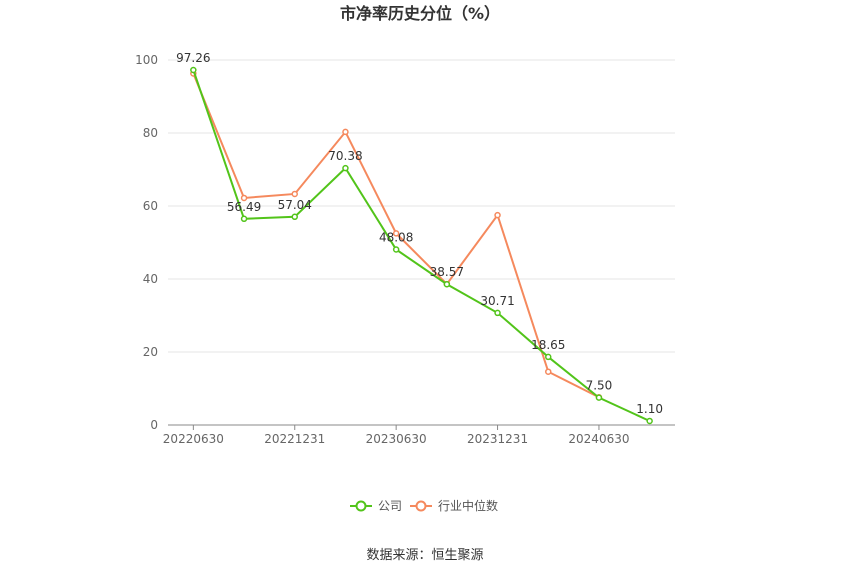 This screenshot has height=575, width=850. I want to click on source-note: 数据来源：恒生聚源, so click(424, 555).